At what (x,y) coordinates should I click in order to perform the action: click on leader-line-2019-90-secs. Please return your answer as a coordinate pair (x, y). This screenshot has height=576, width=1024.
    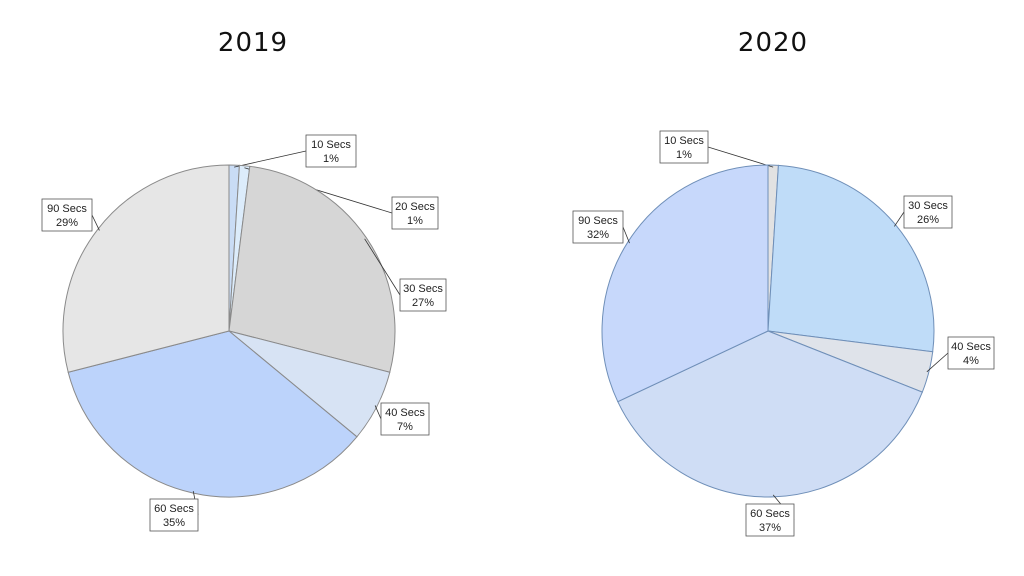
    Looking at the image, I should click on (95, 222).